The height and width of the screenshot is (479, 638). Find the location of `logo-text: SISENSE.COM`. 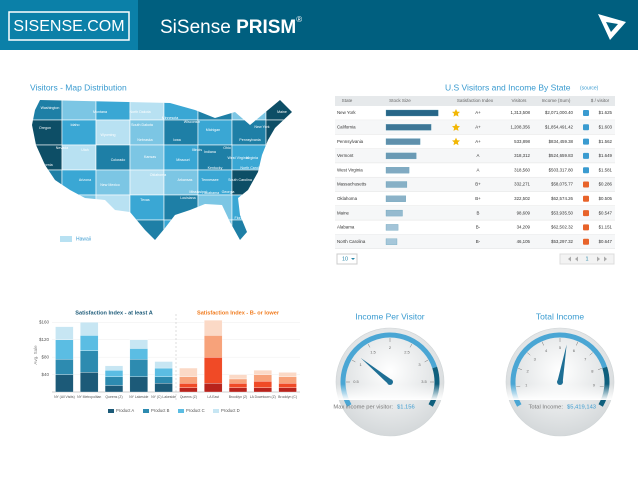

logo-text: SISENSE.COM is located at coordinates (68, 26).